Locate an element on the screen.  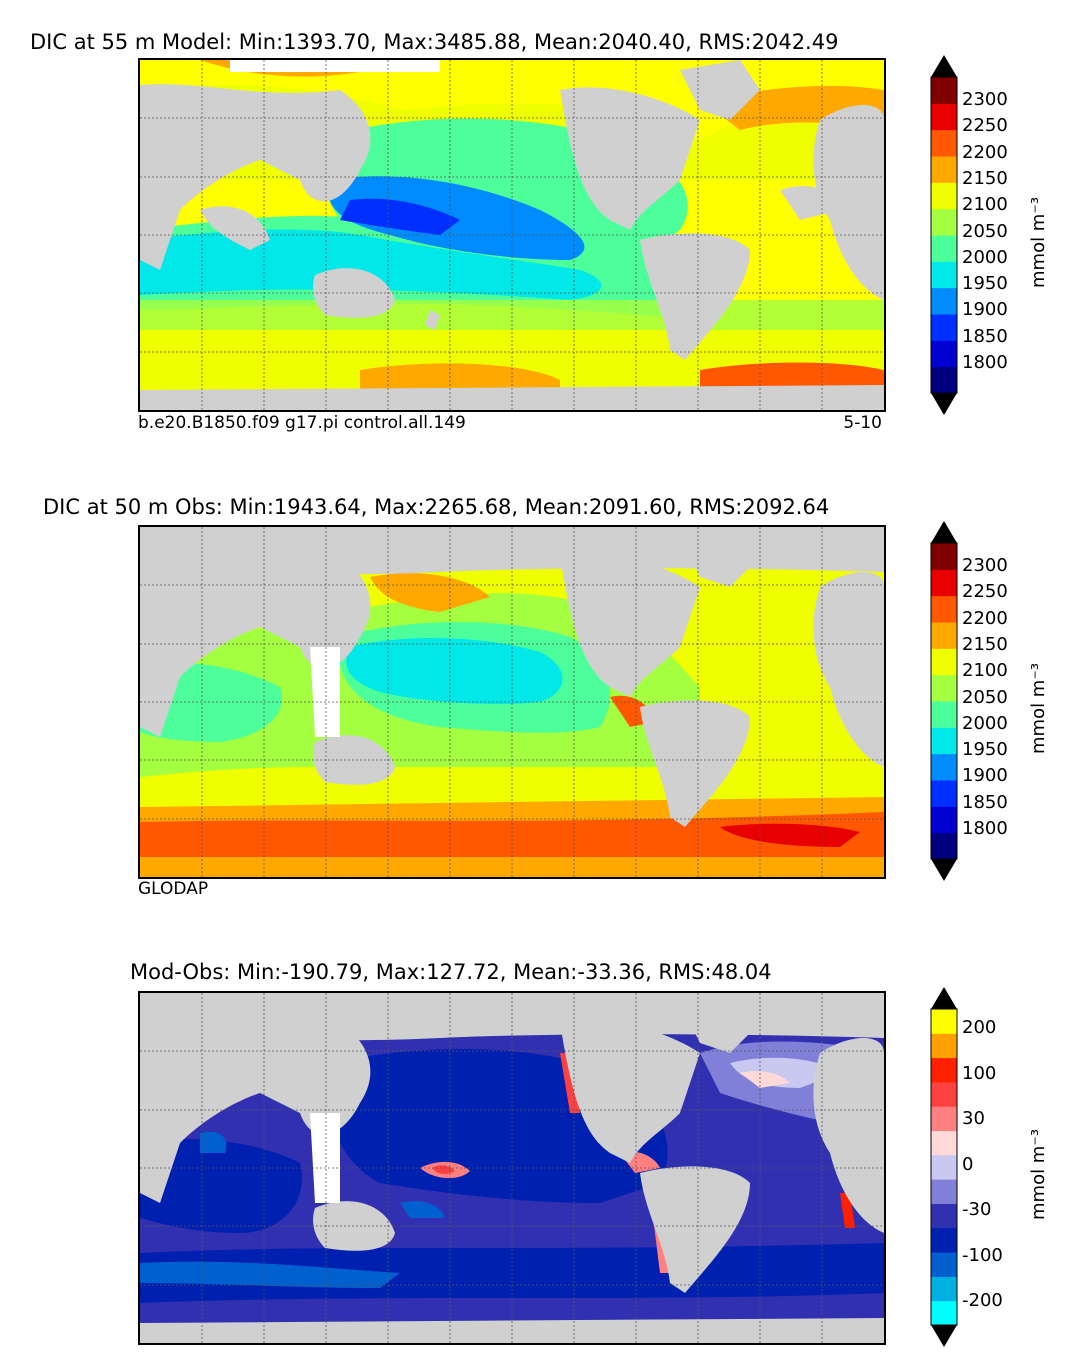
colorbar-tick-label: 200 is located at coordinates (979, 1027).